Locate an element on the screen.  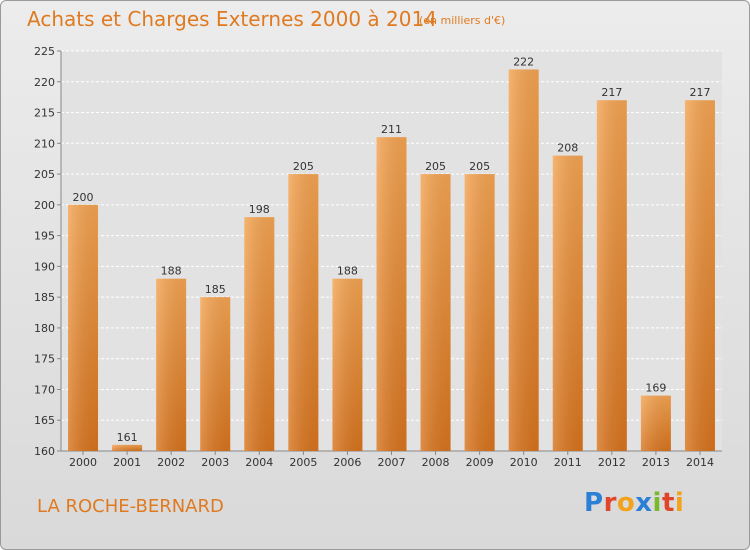
x-tick-label: 2005 is located at coordinates (303, 462).